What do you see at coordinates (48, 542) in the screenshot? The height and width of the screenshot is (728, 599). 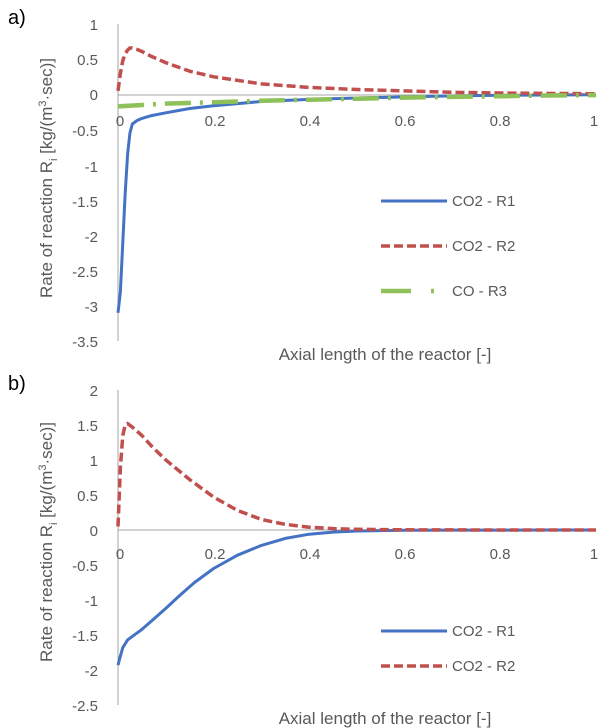 I see `chart-b-y-axis-title: Rate of reaction Ri [kg/(m3·sec)]` at bounding box center [48, 542].